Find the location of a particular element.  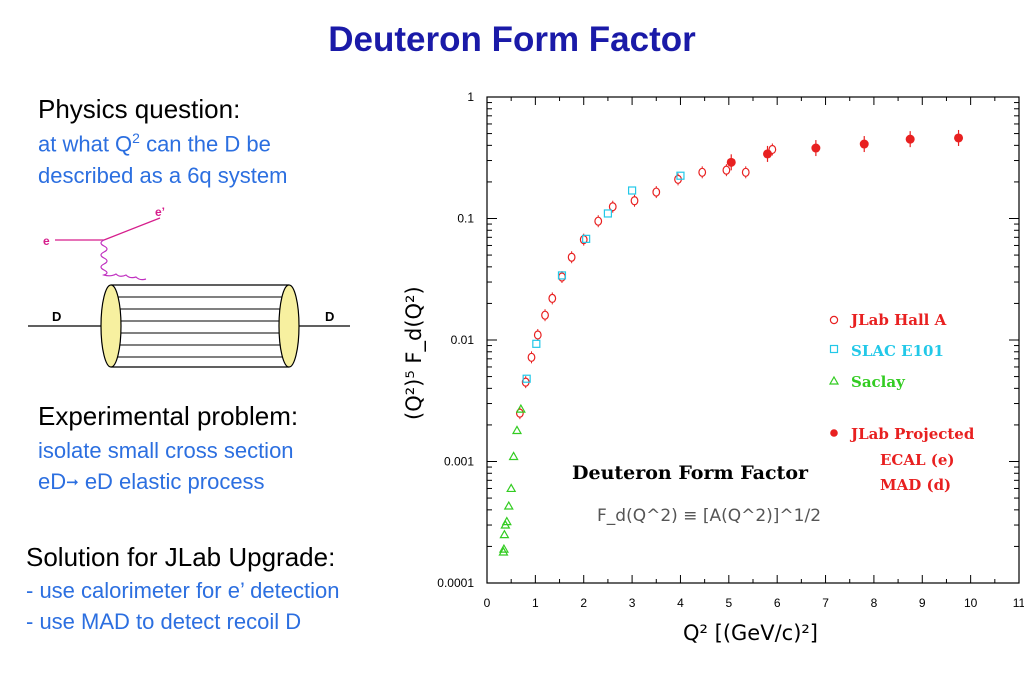

x-tick-label: 6 is located at coordinates (777, 603).